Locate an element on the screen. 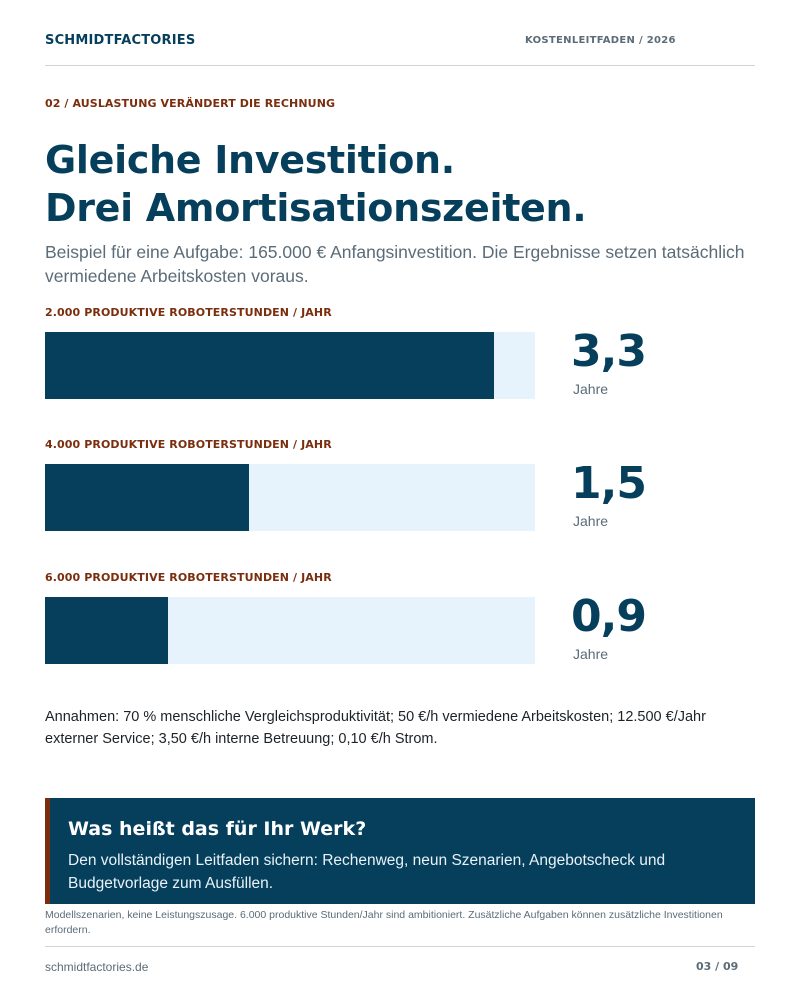 The height and width of the screenshot is (1000, 800). page-footer: schmidtfactories.de 03 / 09 is located at coordinates (400, 966).